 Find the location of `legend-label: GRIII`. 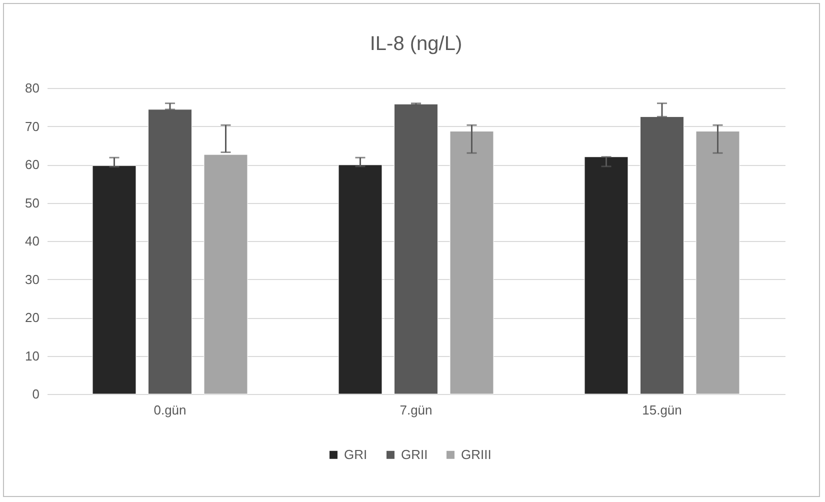

legend-label: GRIII is located at coordinates (476, 454).